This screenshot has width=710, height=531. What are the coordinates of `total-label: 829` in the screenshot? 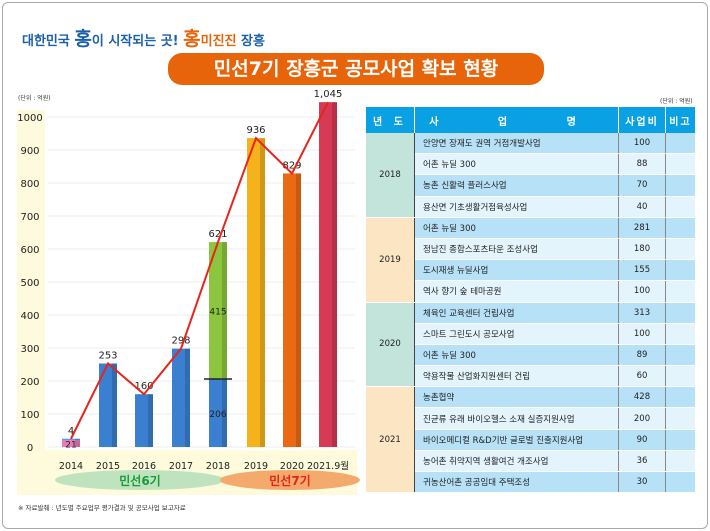 It's located at (291, 165).